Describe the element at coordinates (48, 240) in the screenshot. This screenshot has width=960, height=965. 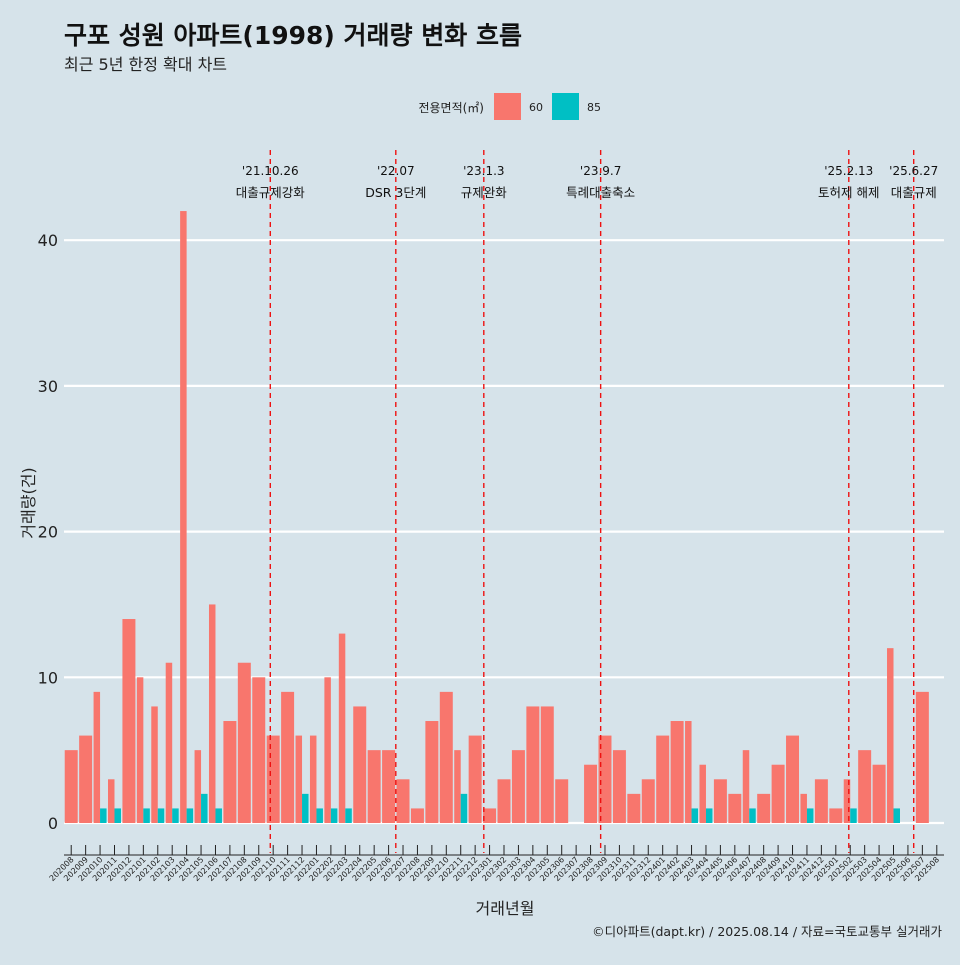
I see `y-tick-label-40: 40` at that location.